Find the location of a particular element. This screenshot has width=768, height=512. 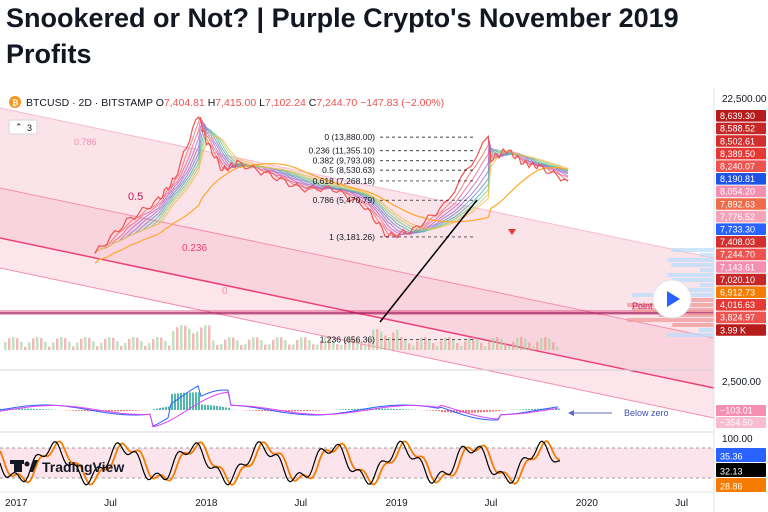

channel-label: 0.786 is located at coordinates (85, 142).